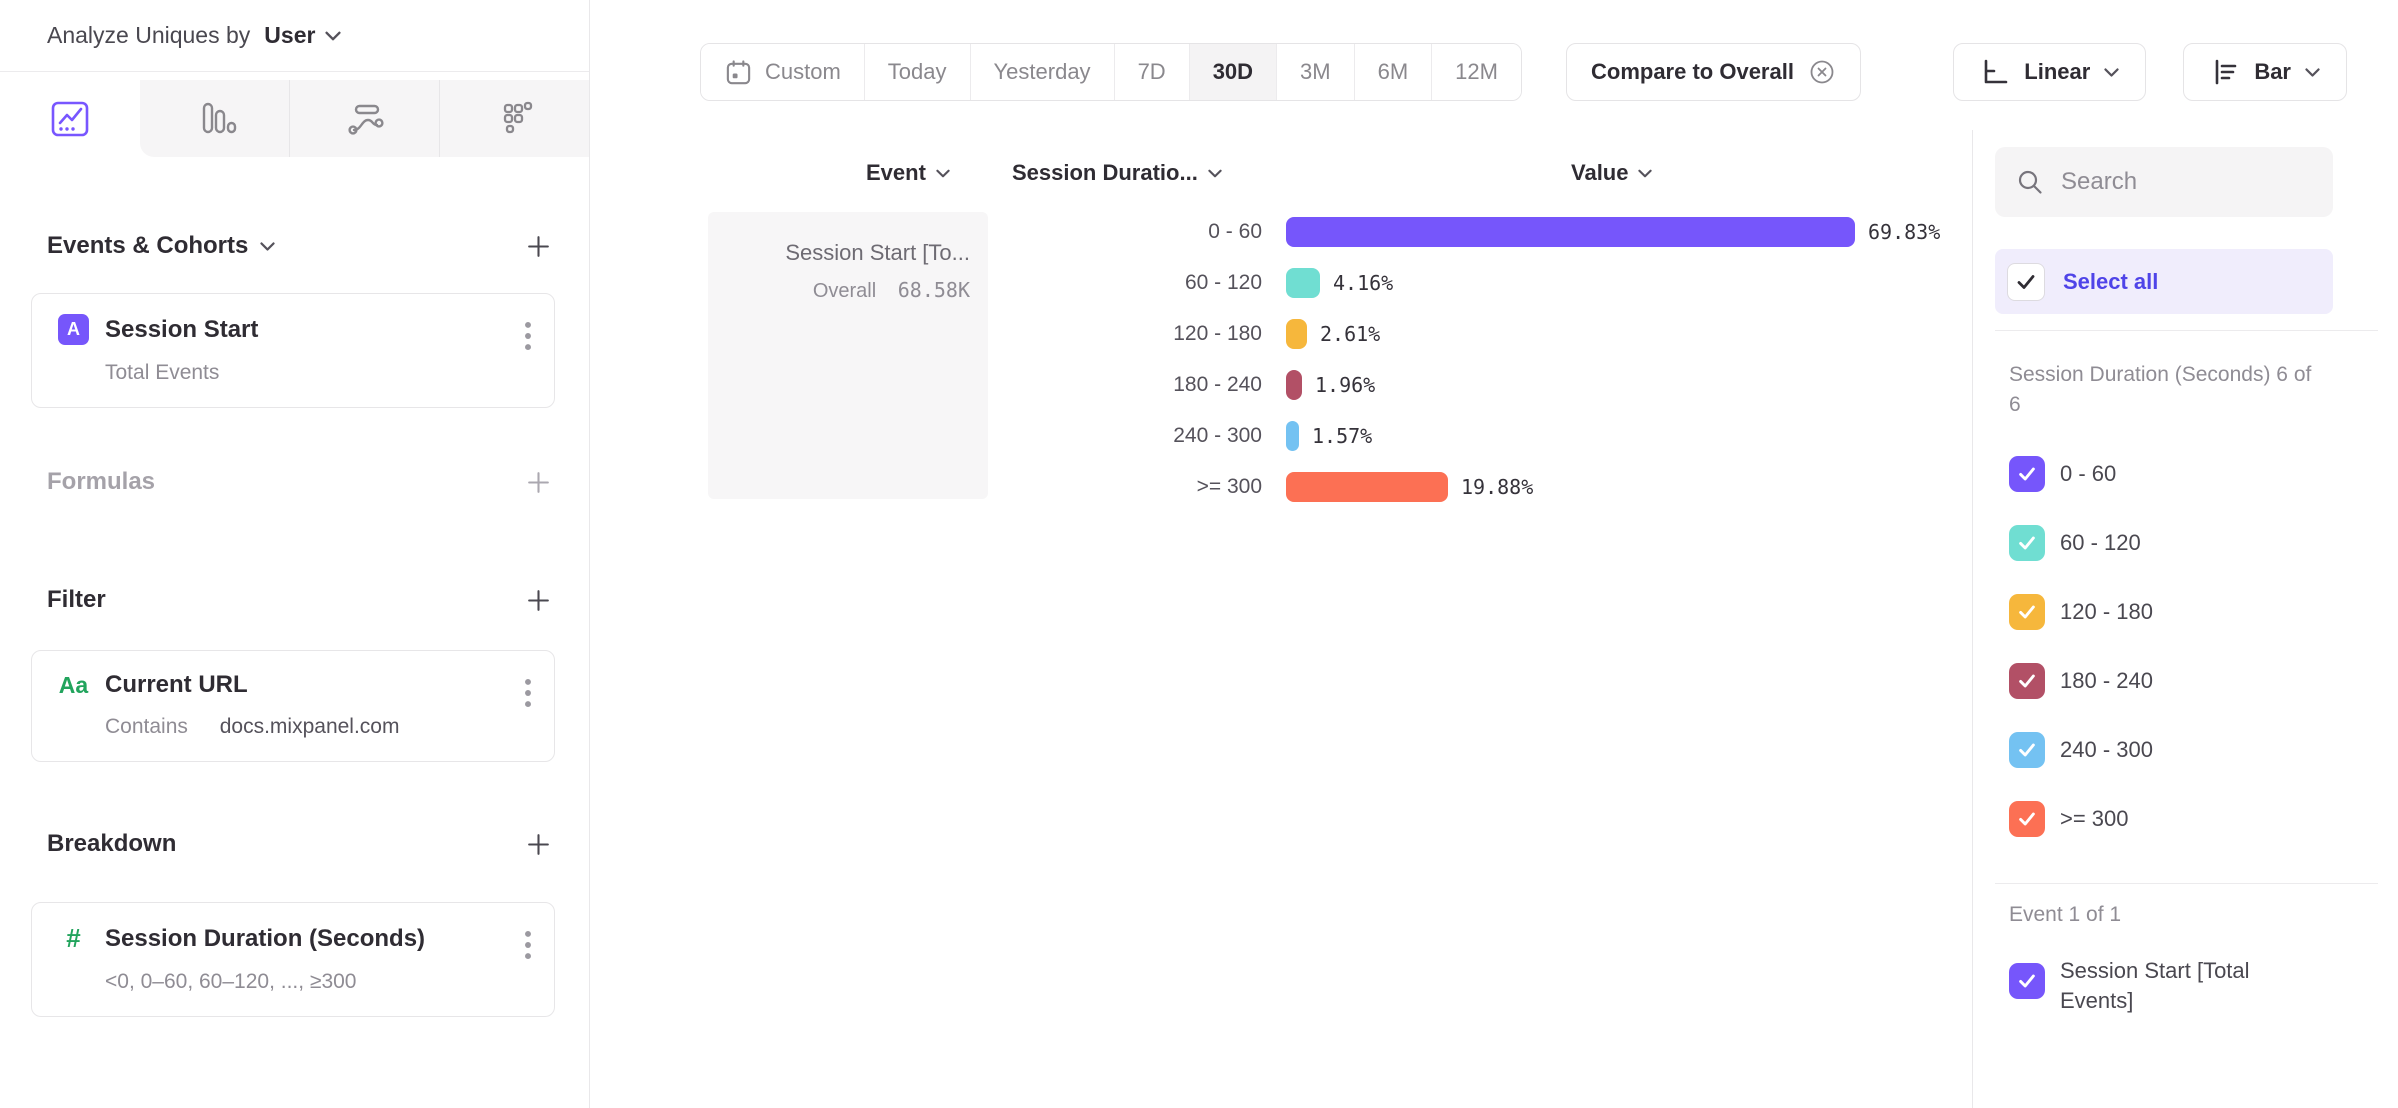  Describe the element at coordinates (2198, 542) in the screenshot. I see `breakdown-option-row: 60 - 120` at that location.